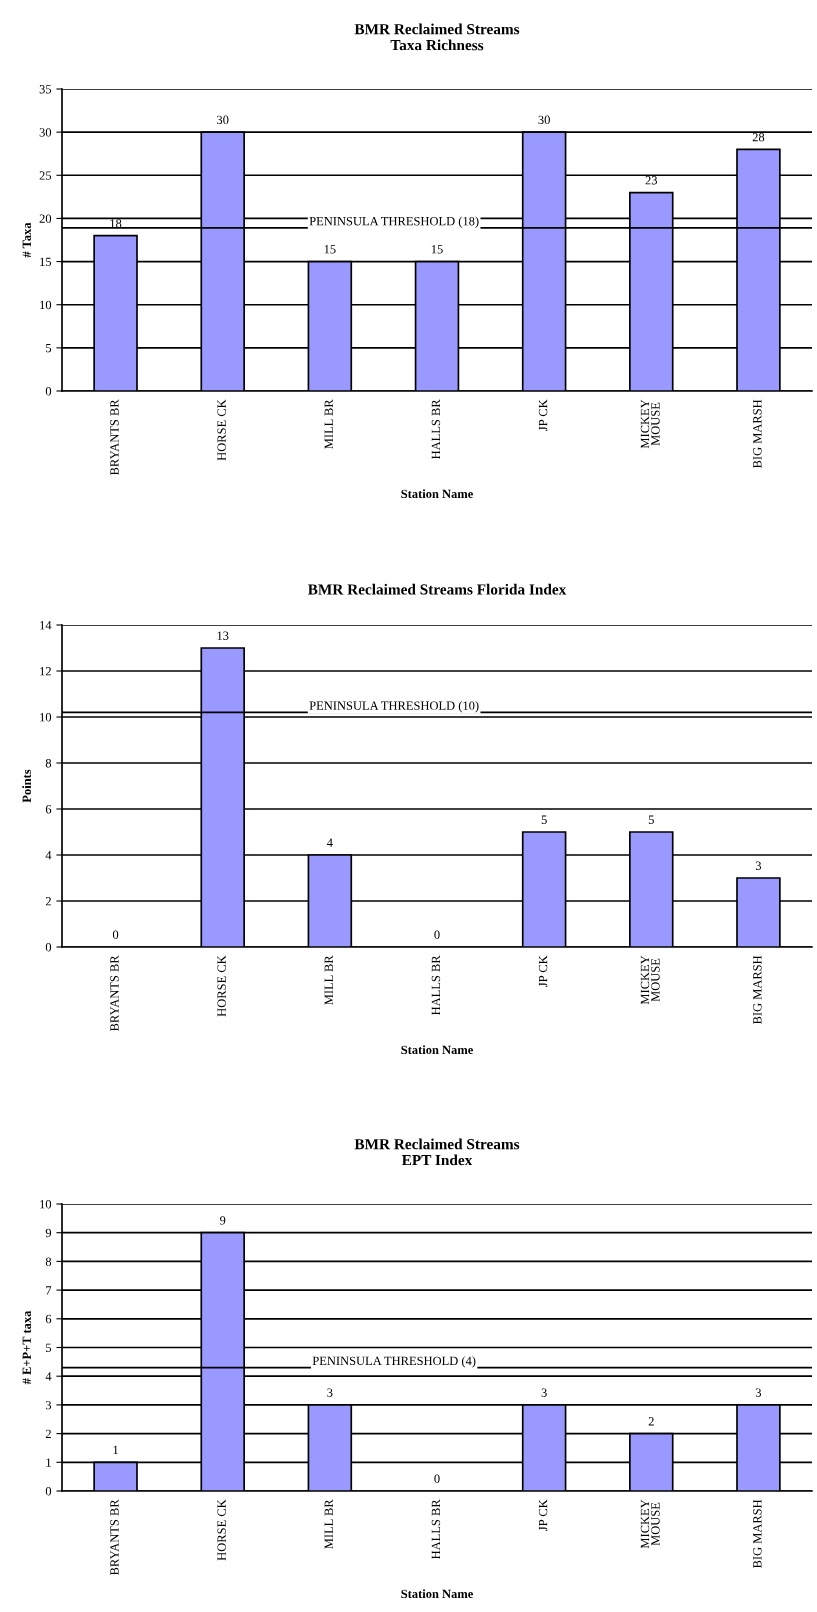 The height and width of the screenshot is (1612, 817). I want to click on y-axis-title: # E+P+T taxa, so click(26, 1347).